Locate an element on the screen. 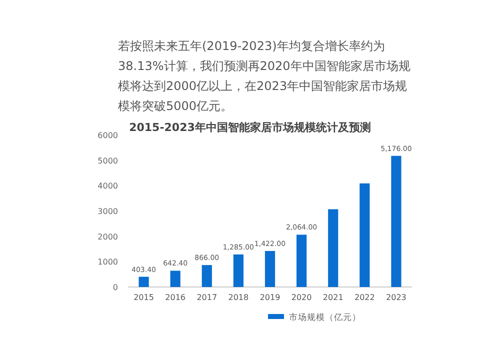 The height and width of the screenshot is (362, 500). x-tick-label: 2021 is located at coordinates (333, 297).